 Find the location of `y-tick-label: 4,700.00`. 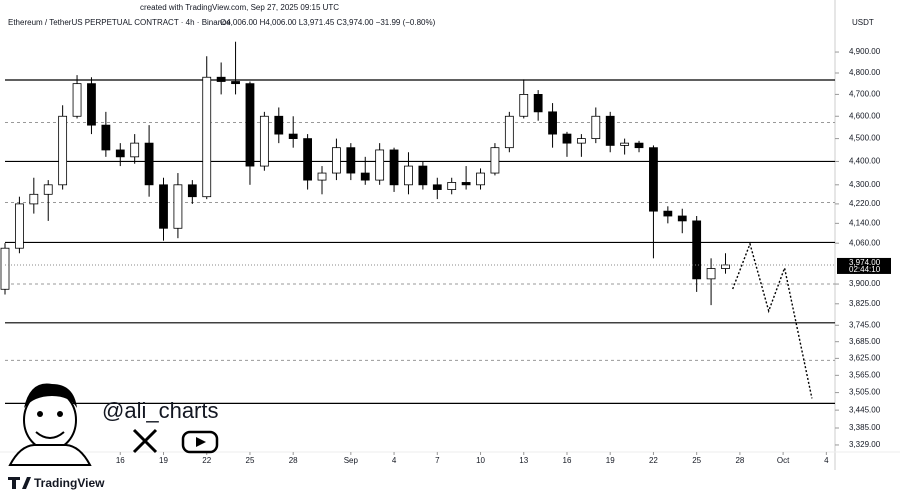

y-tick-label: 4,700.00 is located at coordinates (865, 94).